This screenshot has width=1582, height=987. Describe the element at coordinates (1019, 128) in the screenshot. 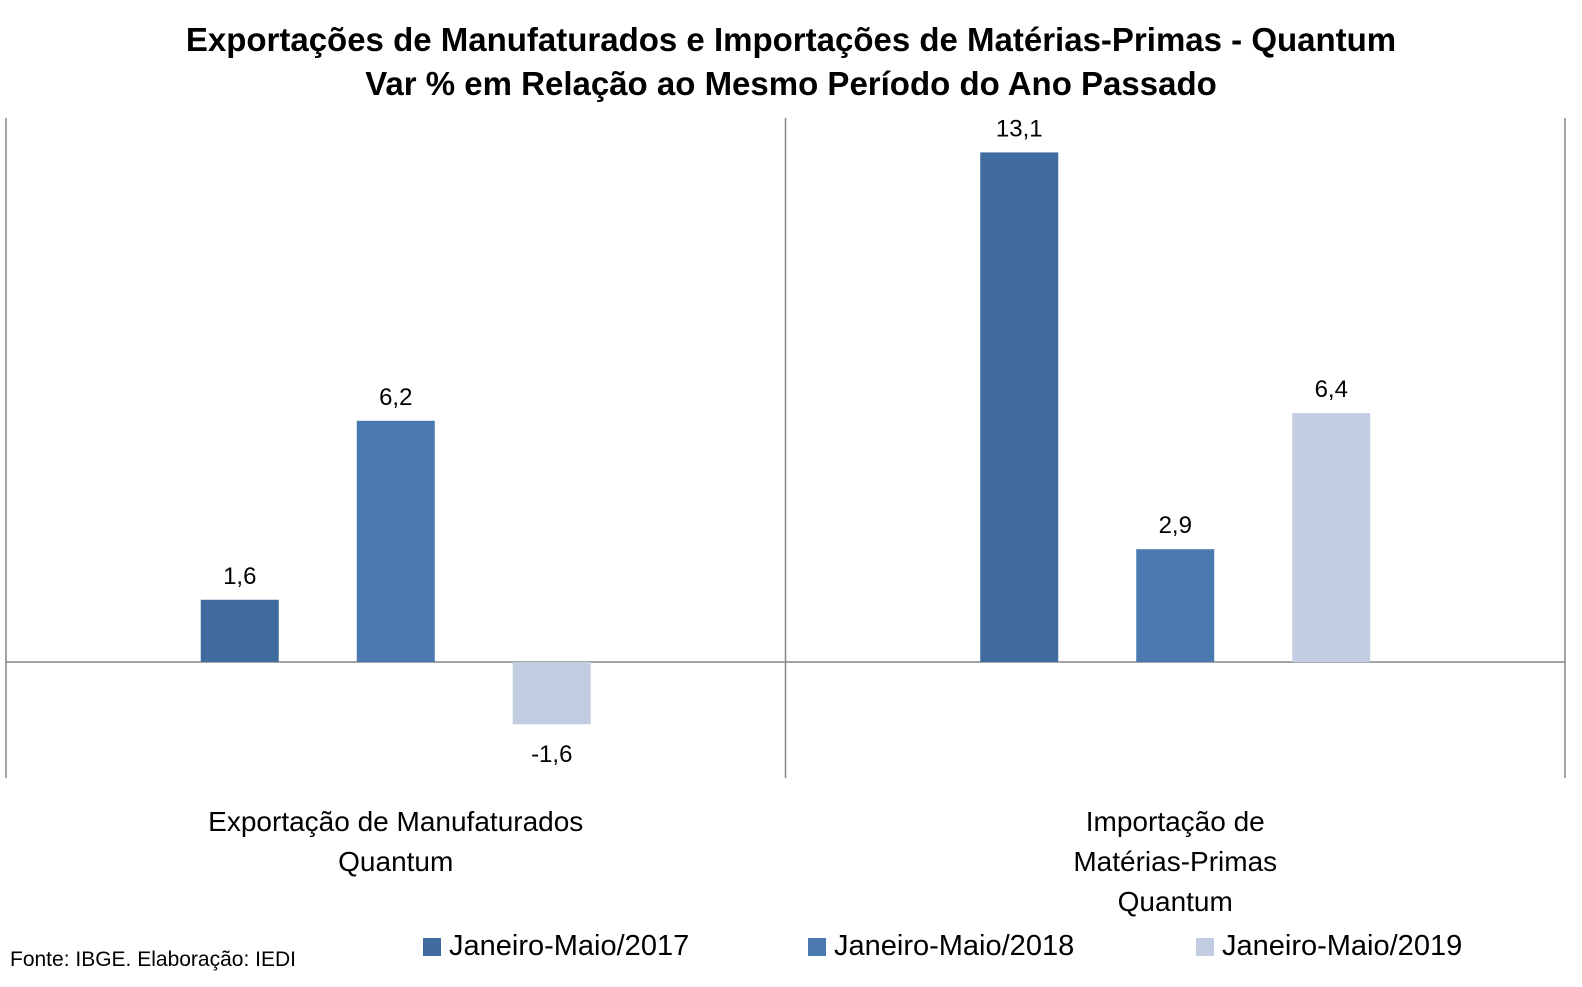

I see `data-label: 13,1` at that location.